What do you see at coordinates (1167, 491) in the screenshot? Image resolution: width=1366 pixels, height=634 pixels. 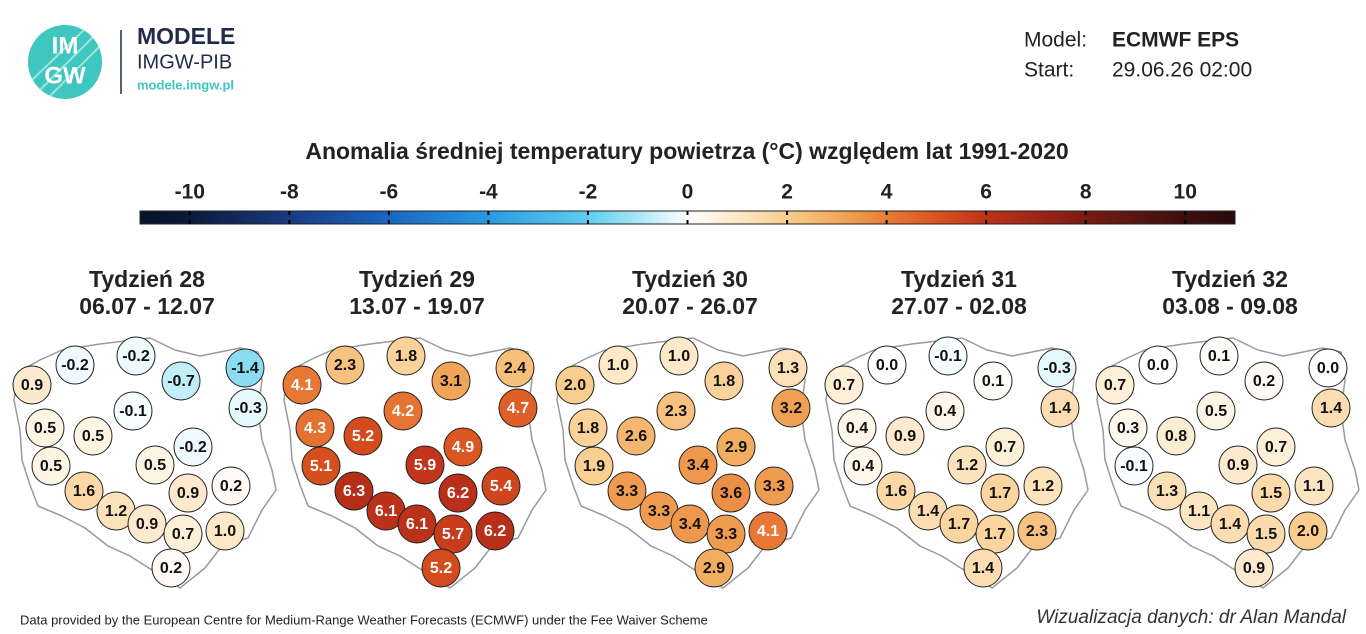 I see `station-label: 1.3` at bounding box center [1167, 491].